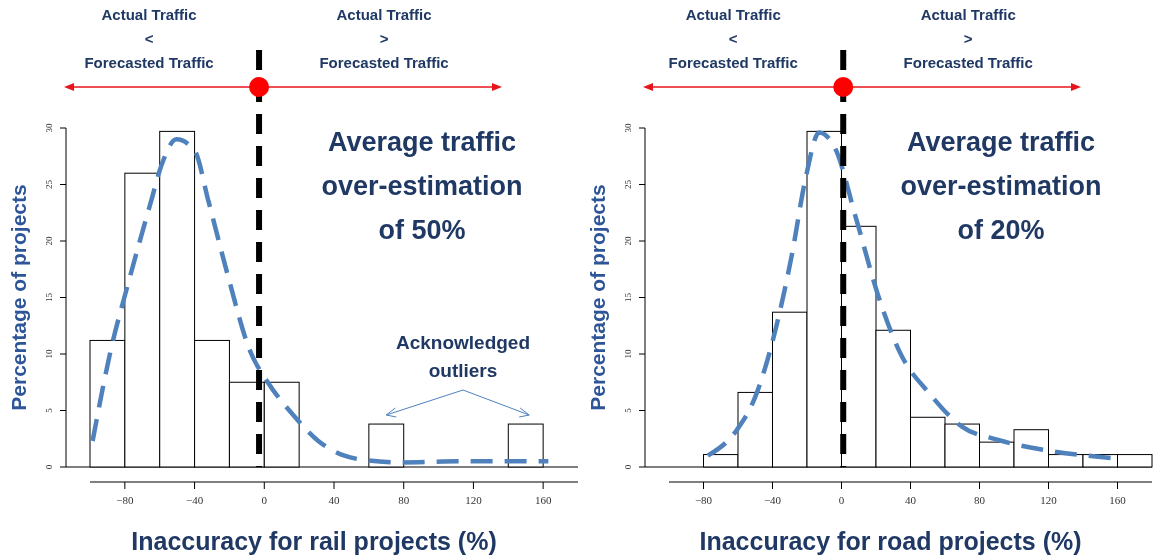 The height and width of the screenshot is (558, 1154). I want to click on x-axis-title: Inaccuracy for road projects (%), so click(890, 541).